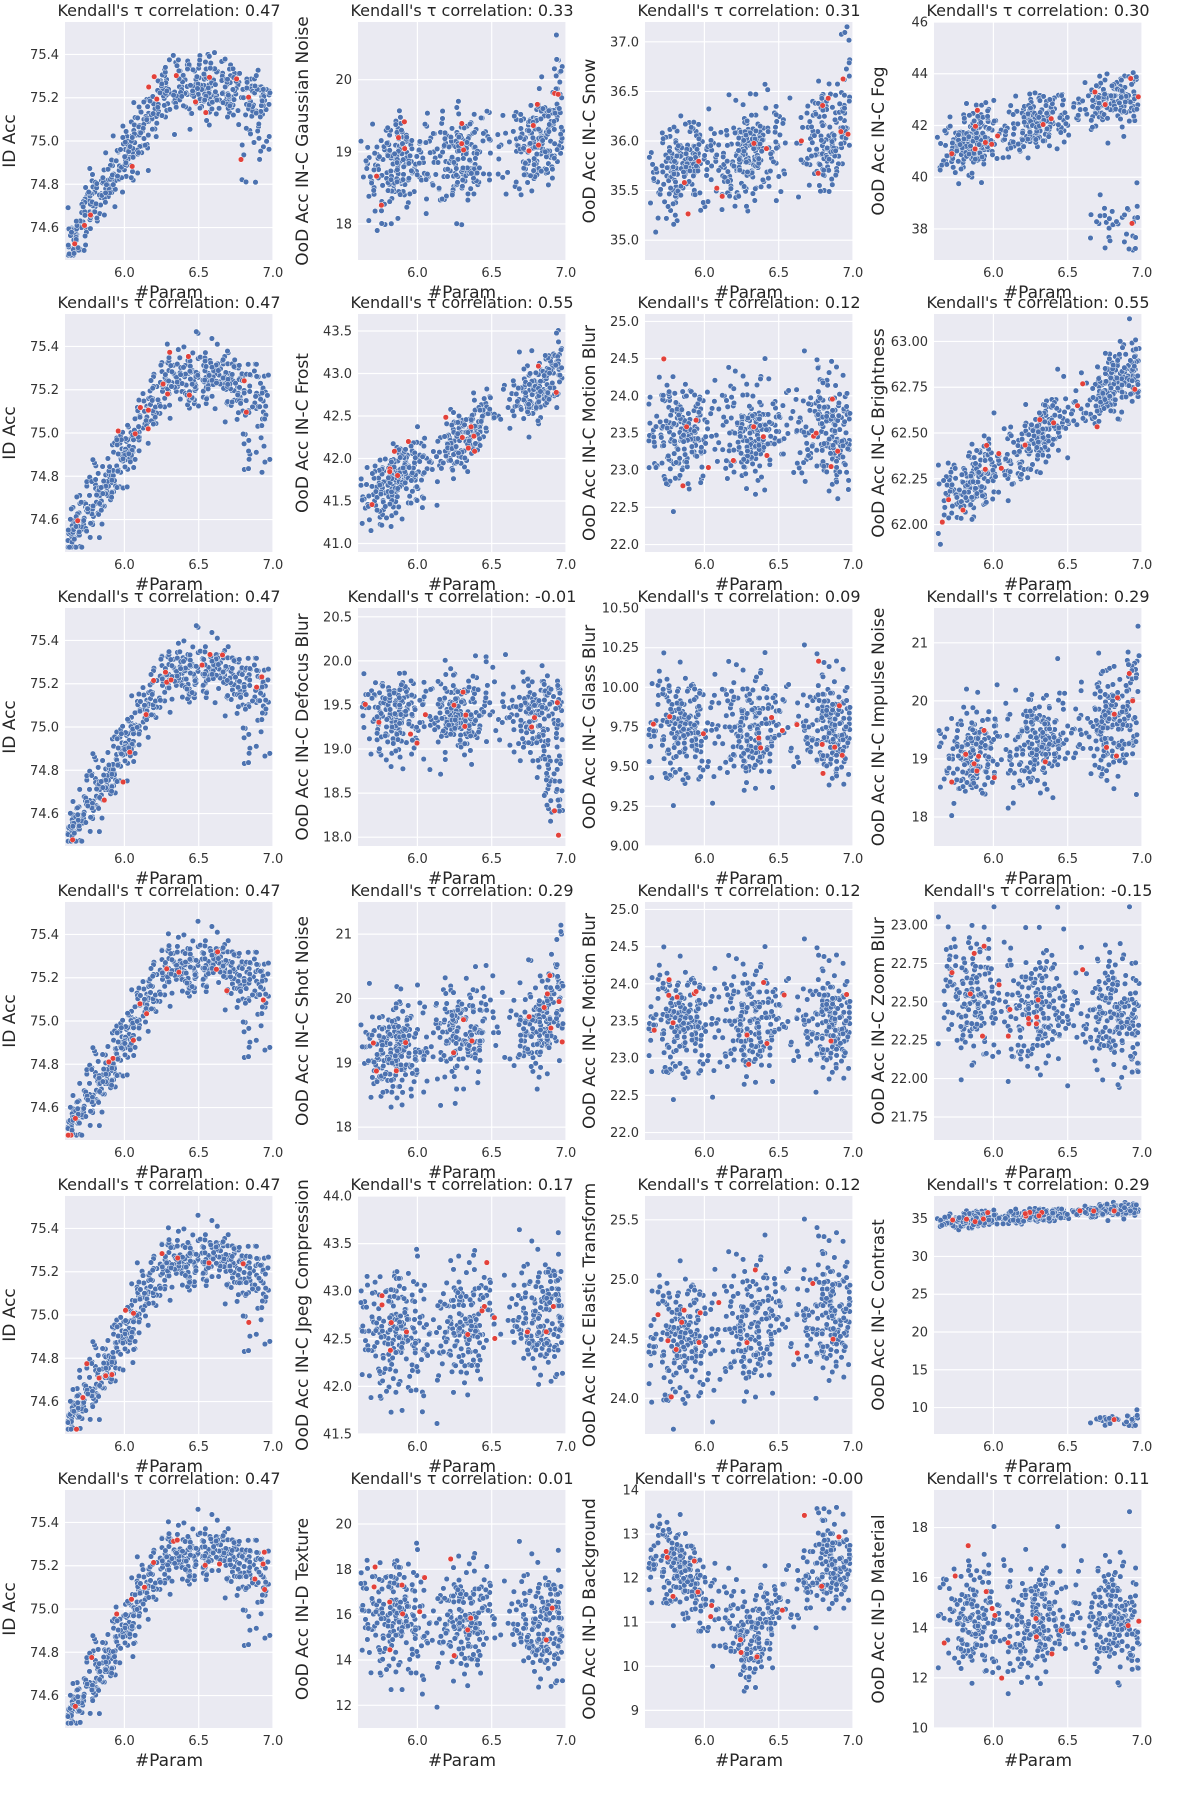  Describe the element at coordinates (44, 814) in the screenshot. I see `y-tick-label: 74.6` at that location.